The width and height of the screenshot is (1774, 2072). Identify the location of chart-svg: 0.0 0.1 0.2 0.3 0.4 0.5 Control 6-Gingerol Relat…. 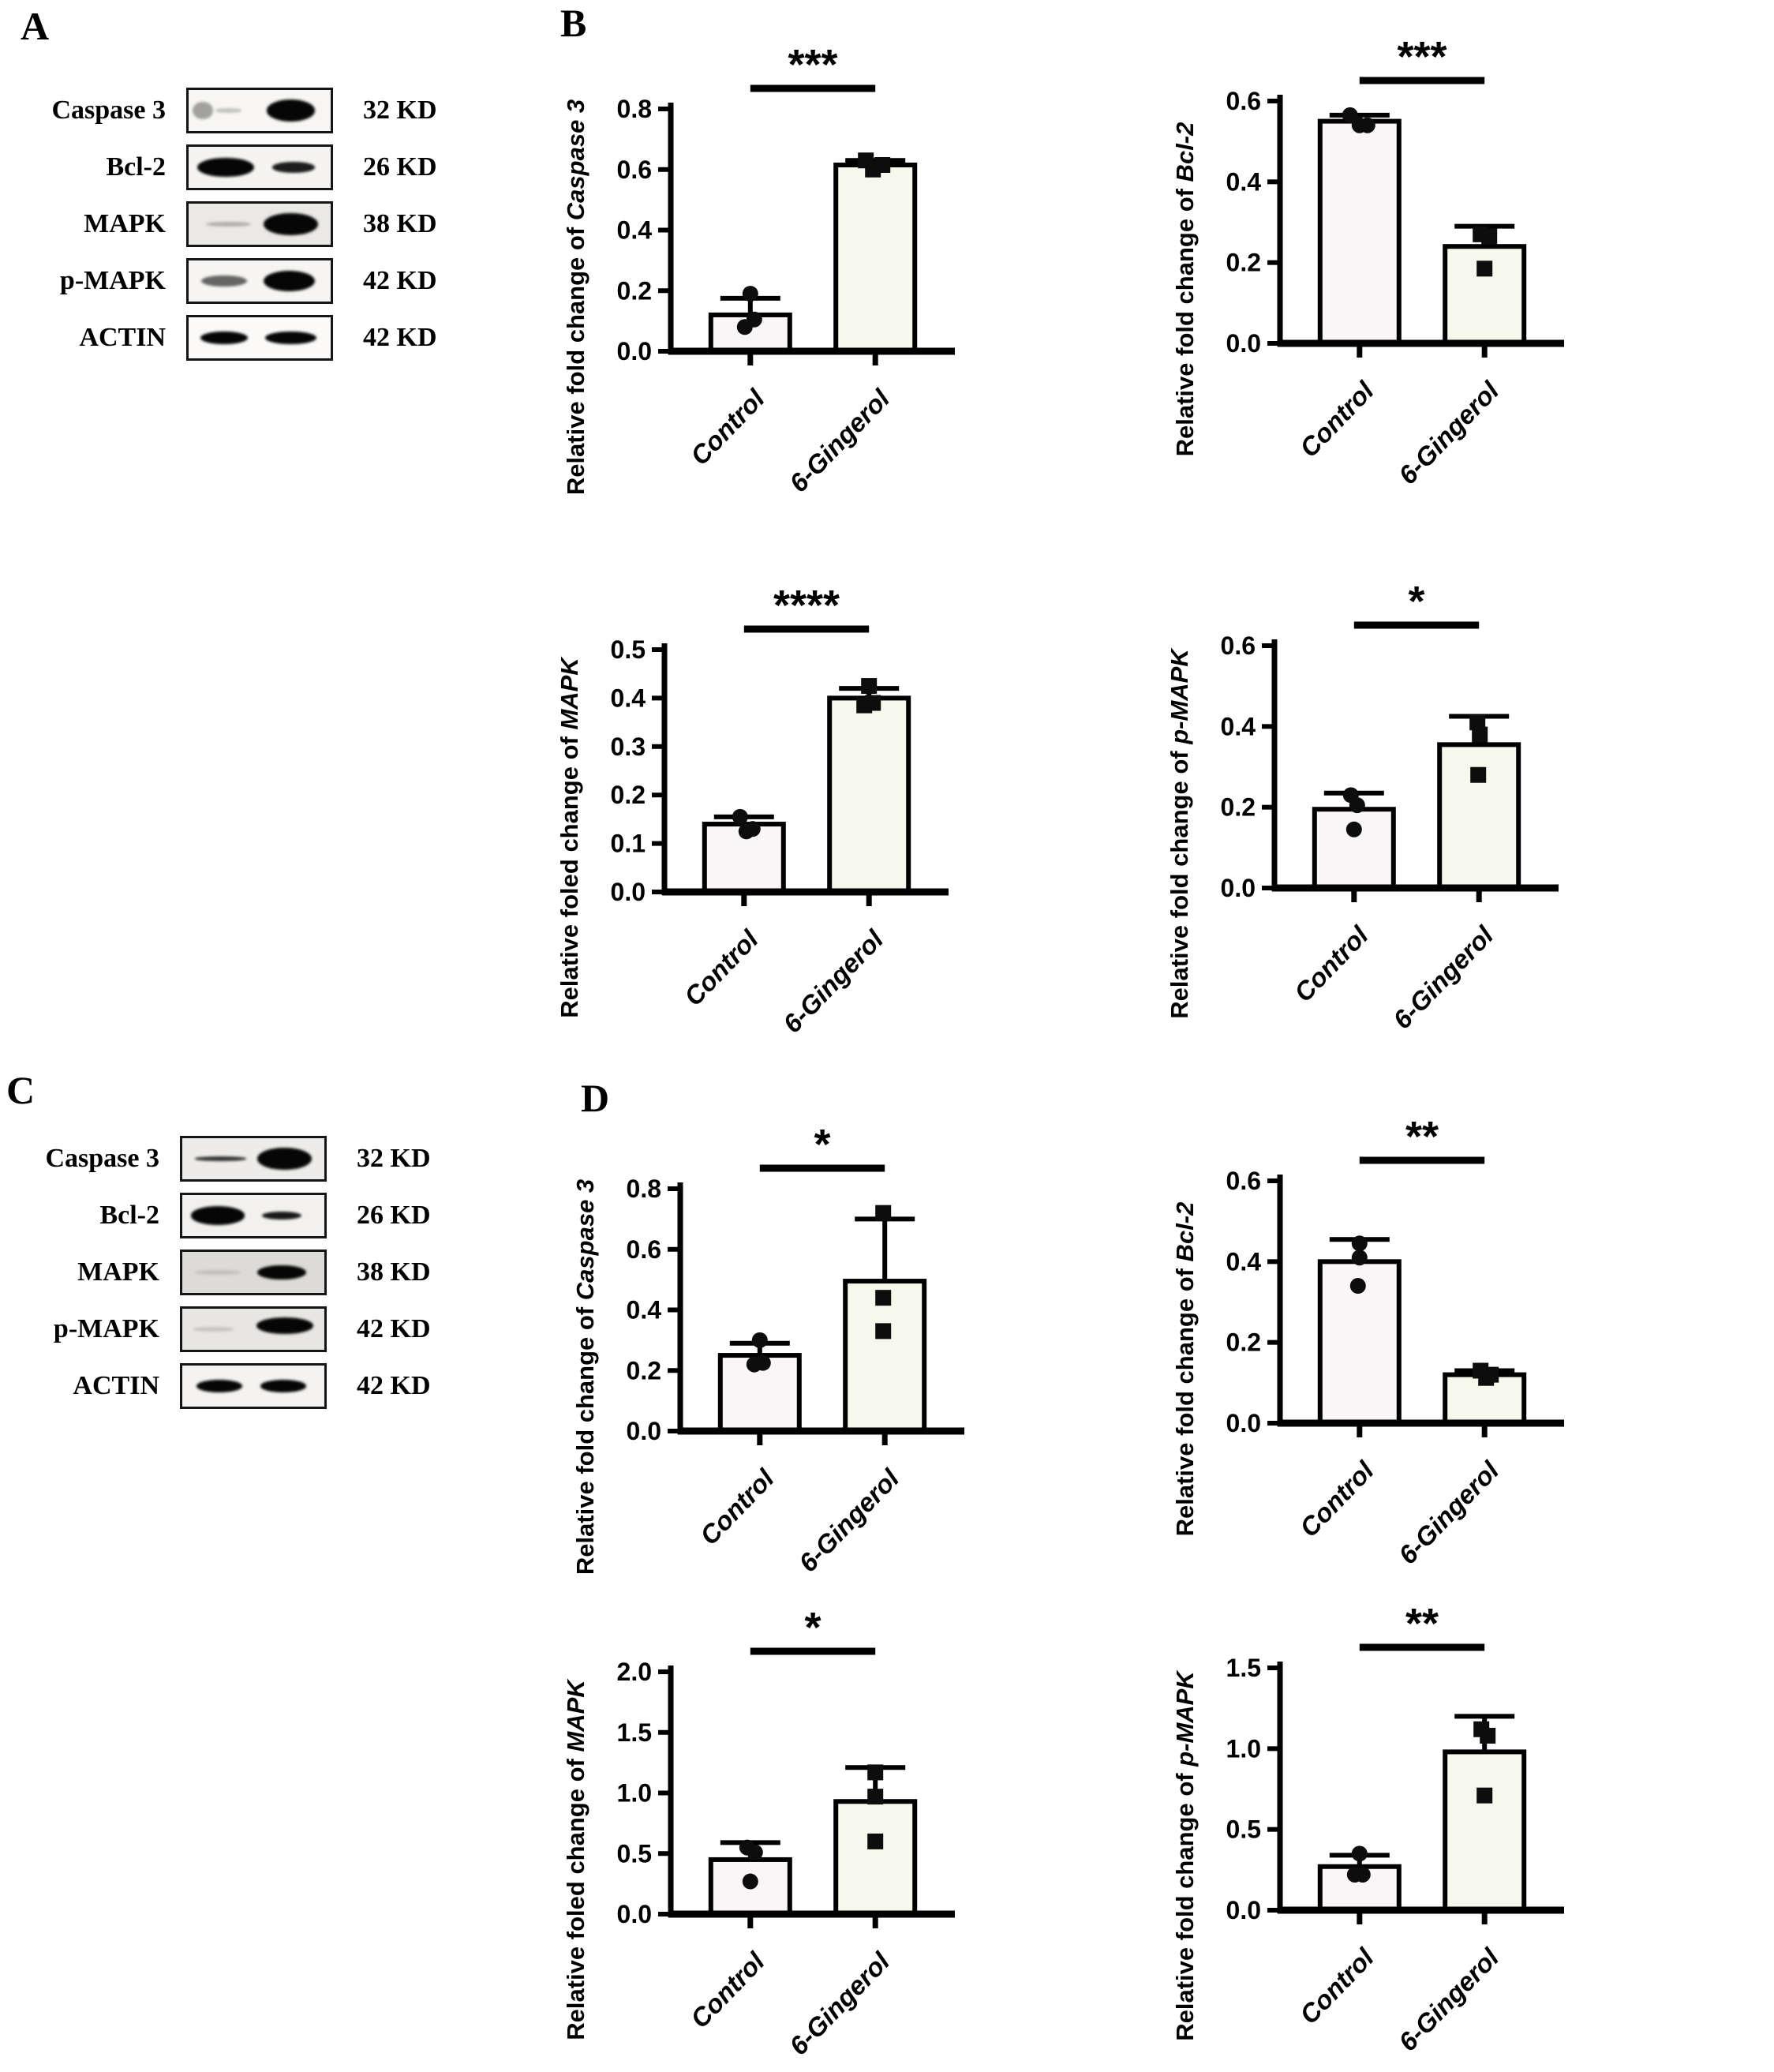
(752, 810).